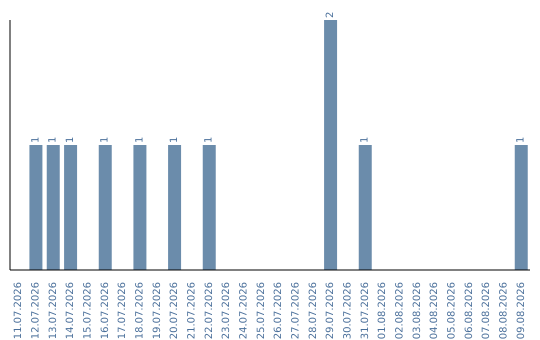 This screenshot has width=540, height=340. I want to click on x-tick-label: 20.07.2026, so click(174, 311).